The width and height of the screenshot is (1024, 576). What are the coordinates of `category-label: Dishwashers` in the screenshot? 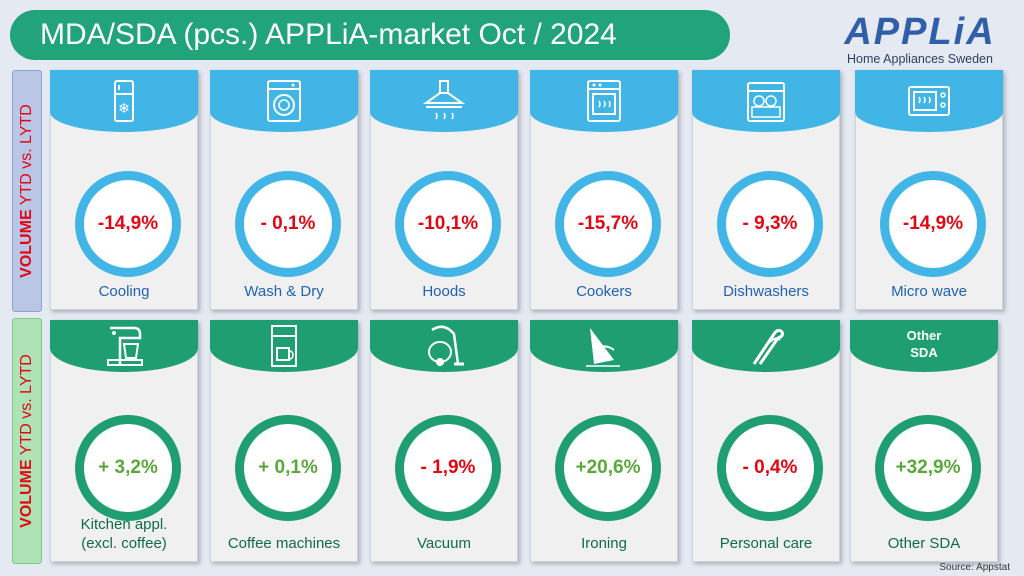 It's located at (766, 291).